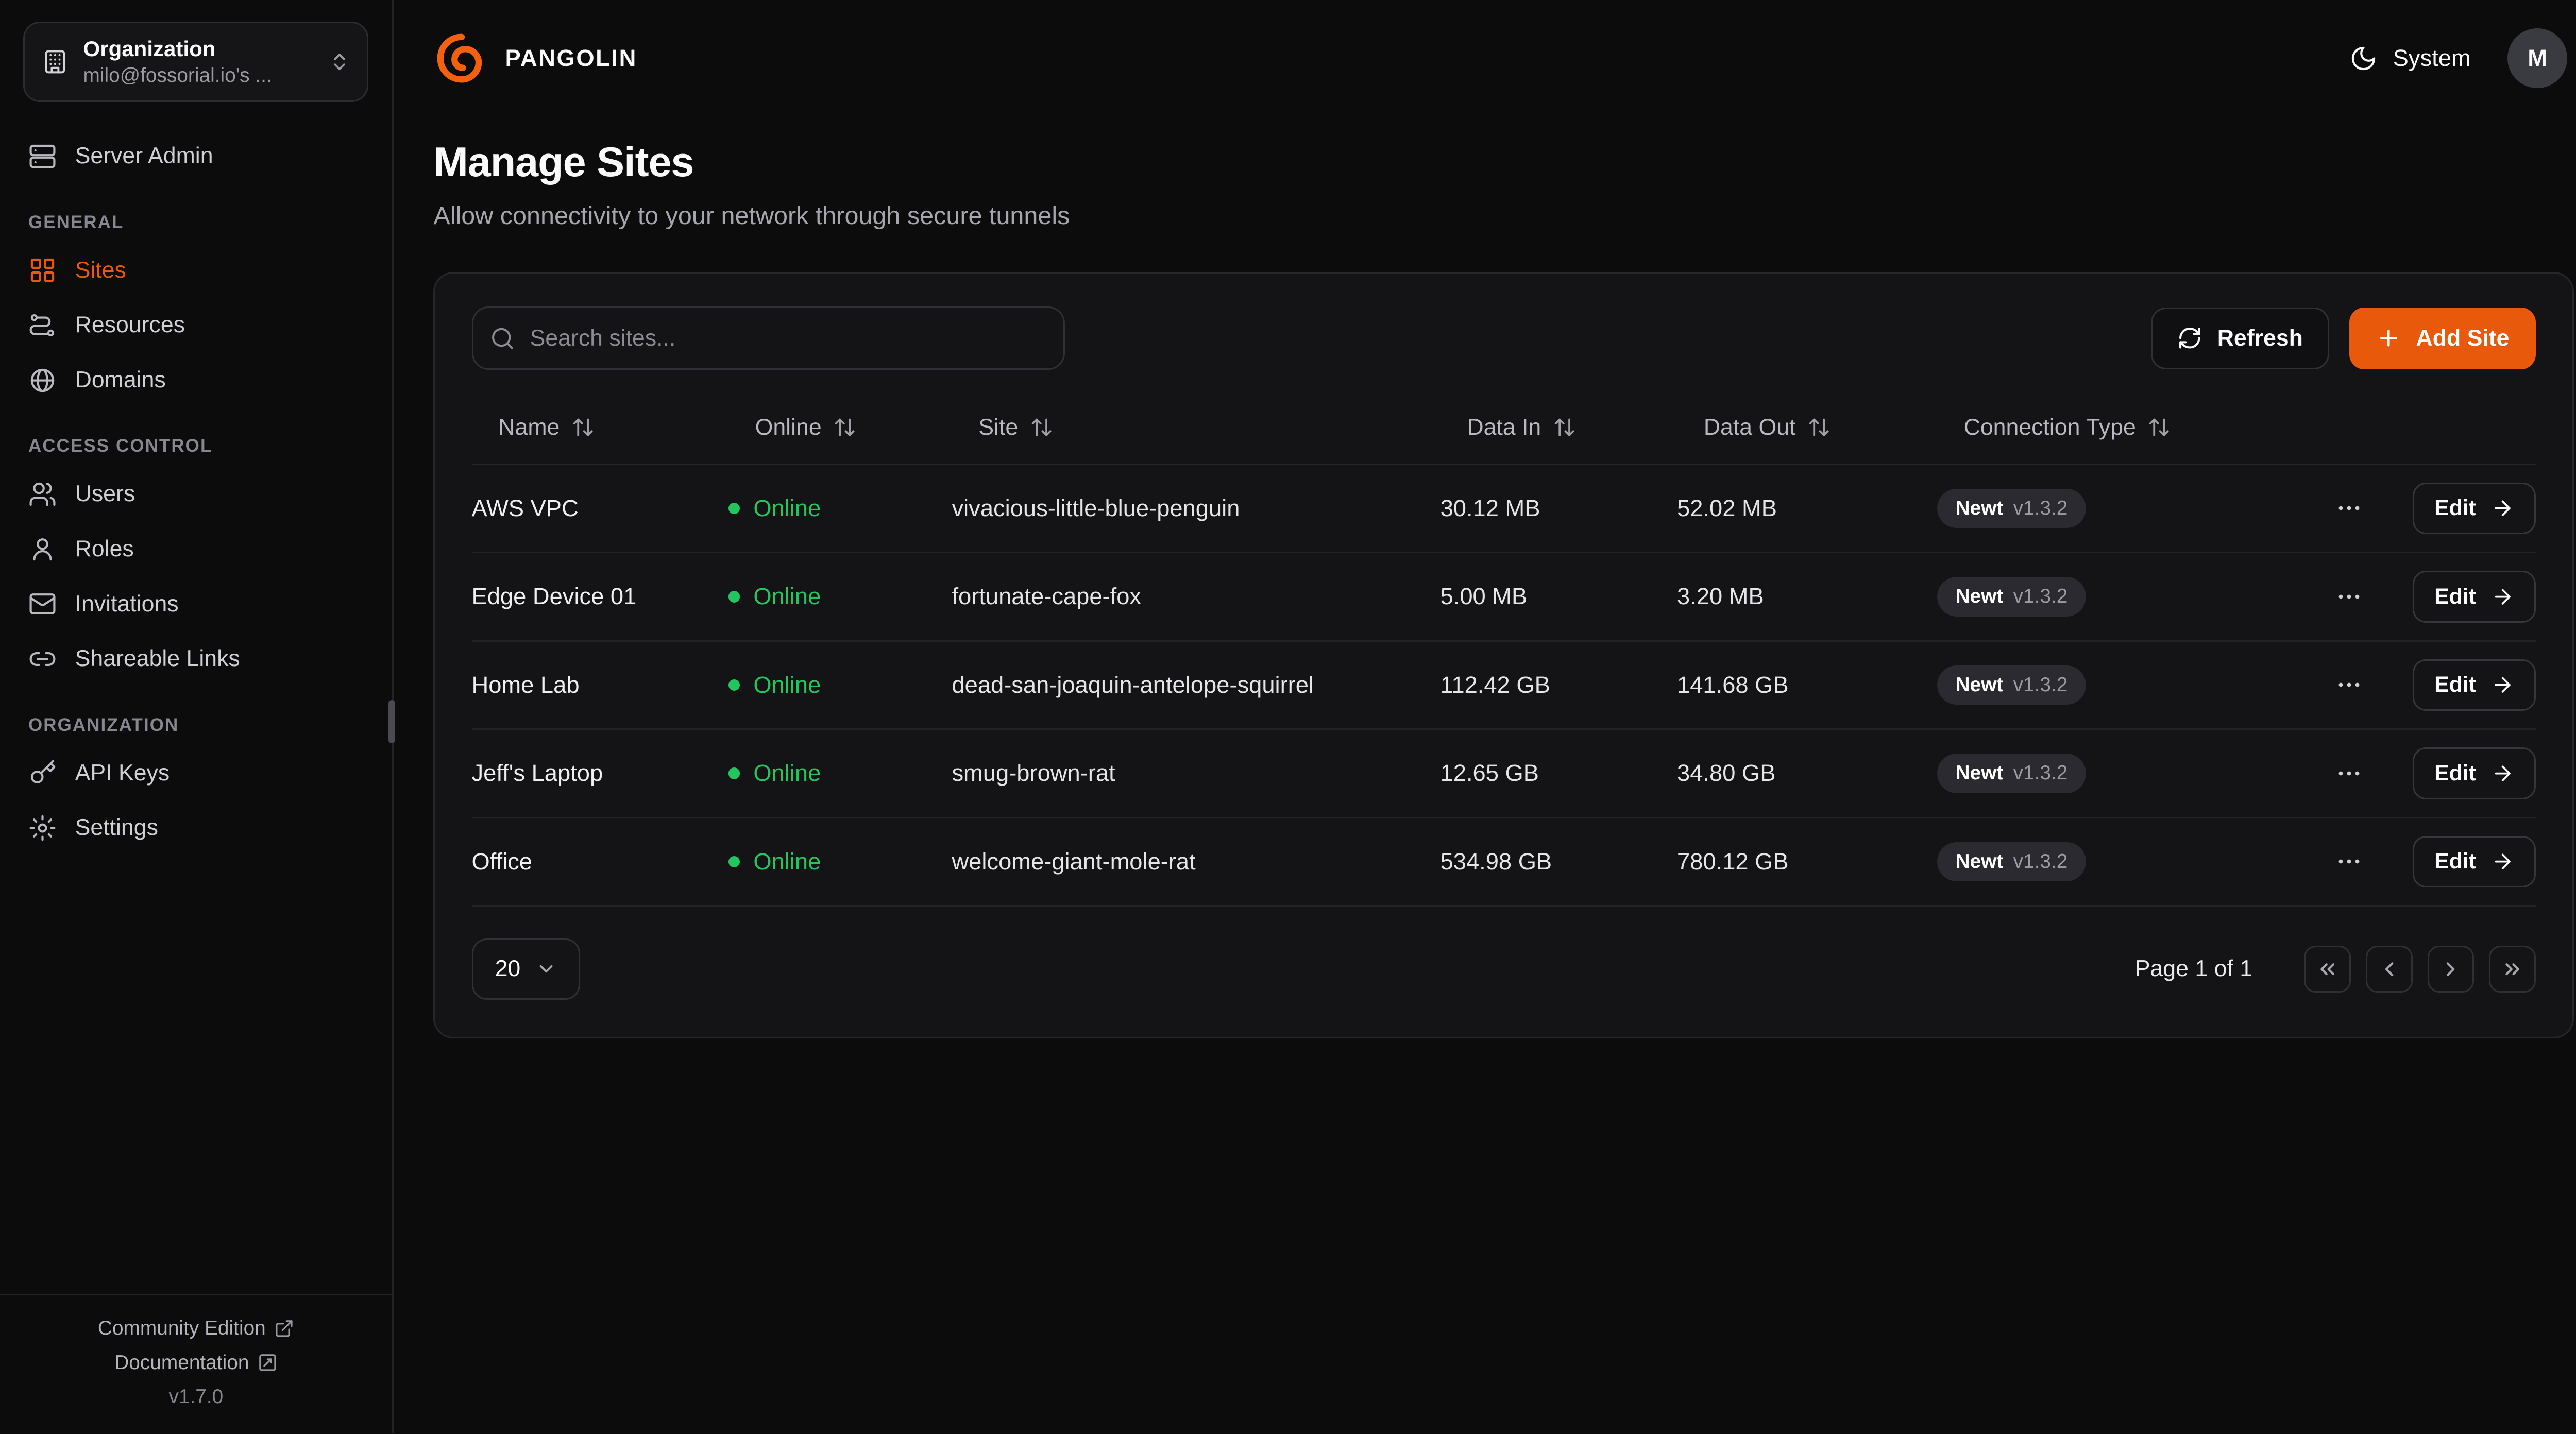  Describe the element at coordinates (196, 1328) in the screenshot. I see `community-edition-link: Community Edition` at that location.